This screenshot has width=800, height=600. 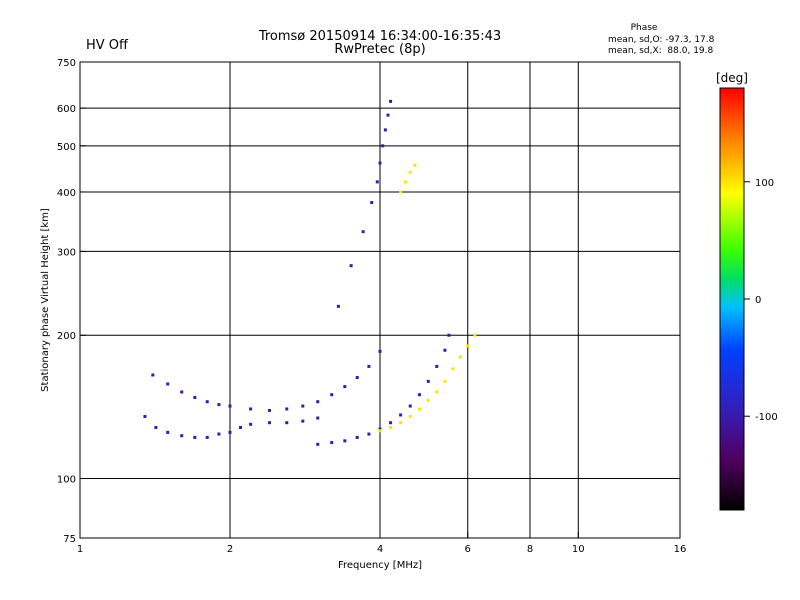 I want to click on y-tick-label: 300, so click(x=66, y=252).